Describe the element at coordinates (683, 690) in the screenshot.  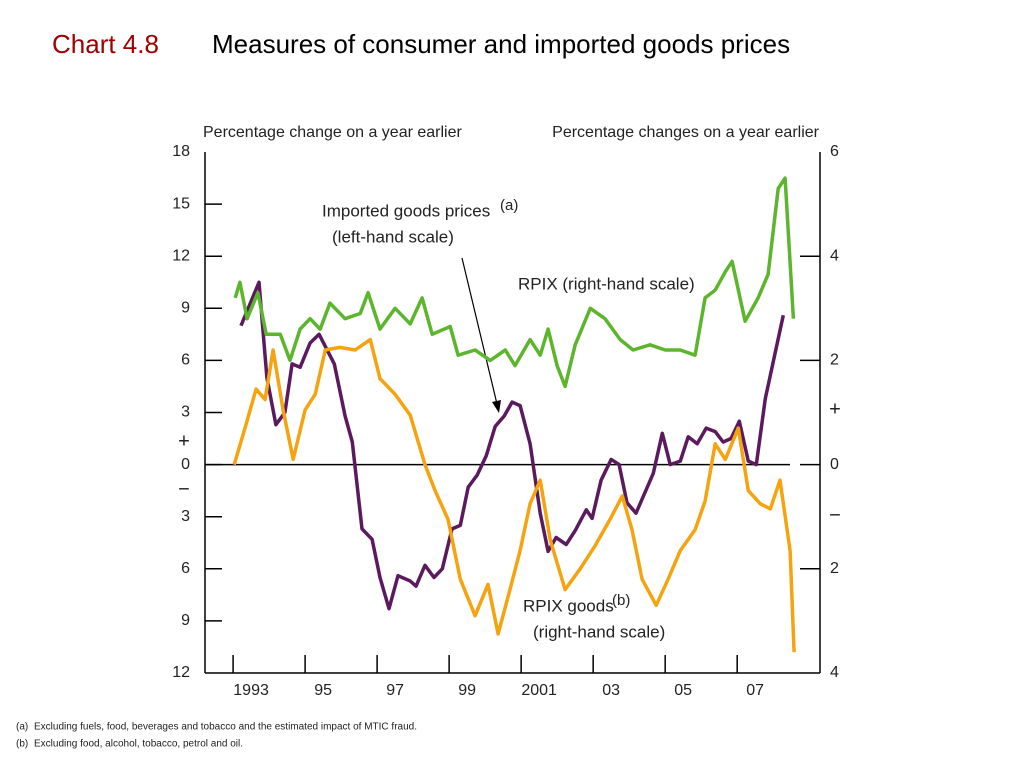
I see `x-tick-label: 05` at that location.